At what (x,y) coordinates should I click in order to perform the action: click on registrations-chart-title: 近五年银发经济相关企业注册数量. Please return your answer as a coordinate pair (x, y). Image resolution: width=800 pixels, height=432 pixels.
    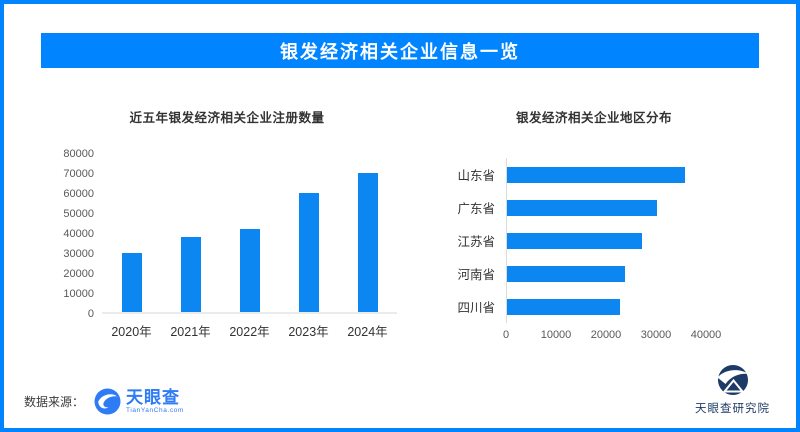
    Looking at the image, I should click on (227, 118).